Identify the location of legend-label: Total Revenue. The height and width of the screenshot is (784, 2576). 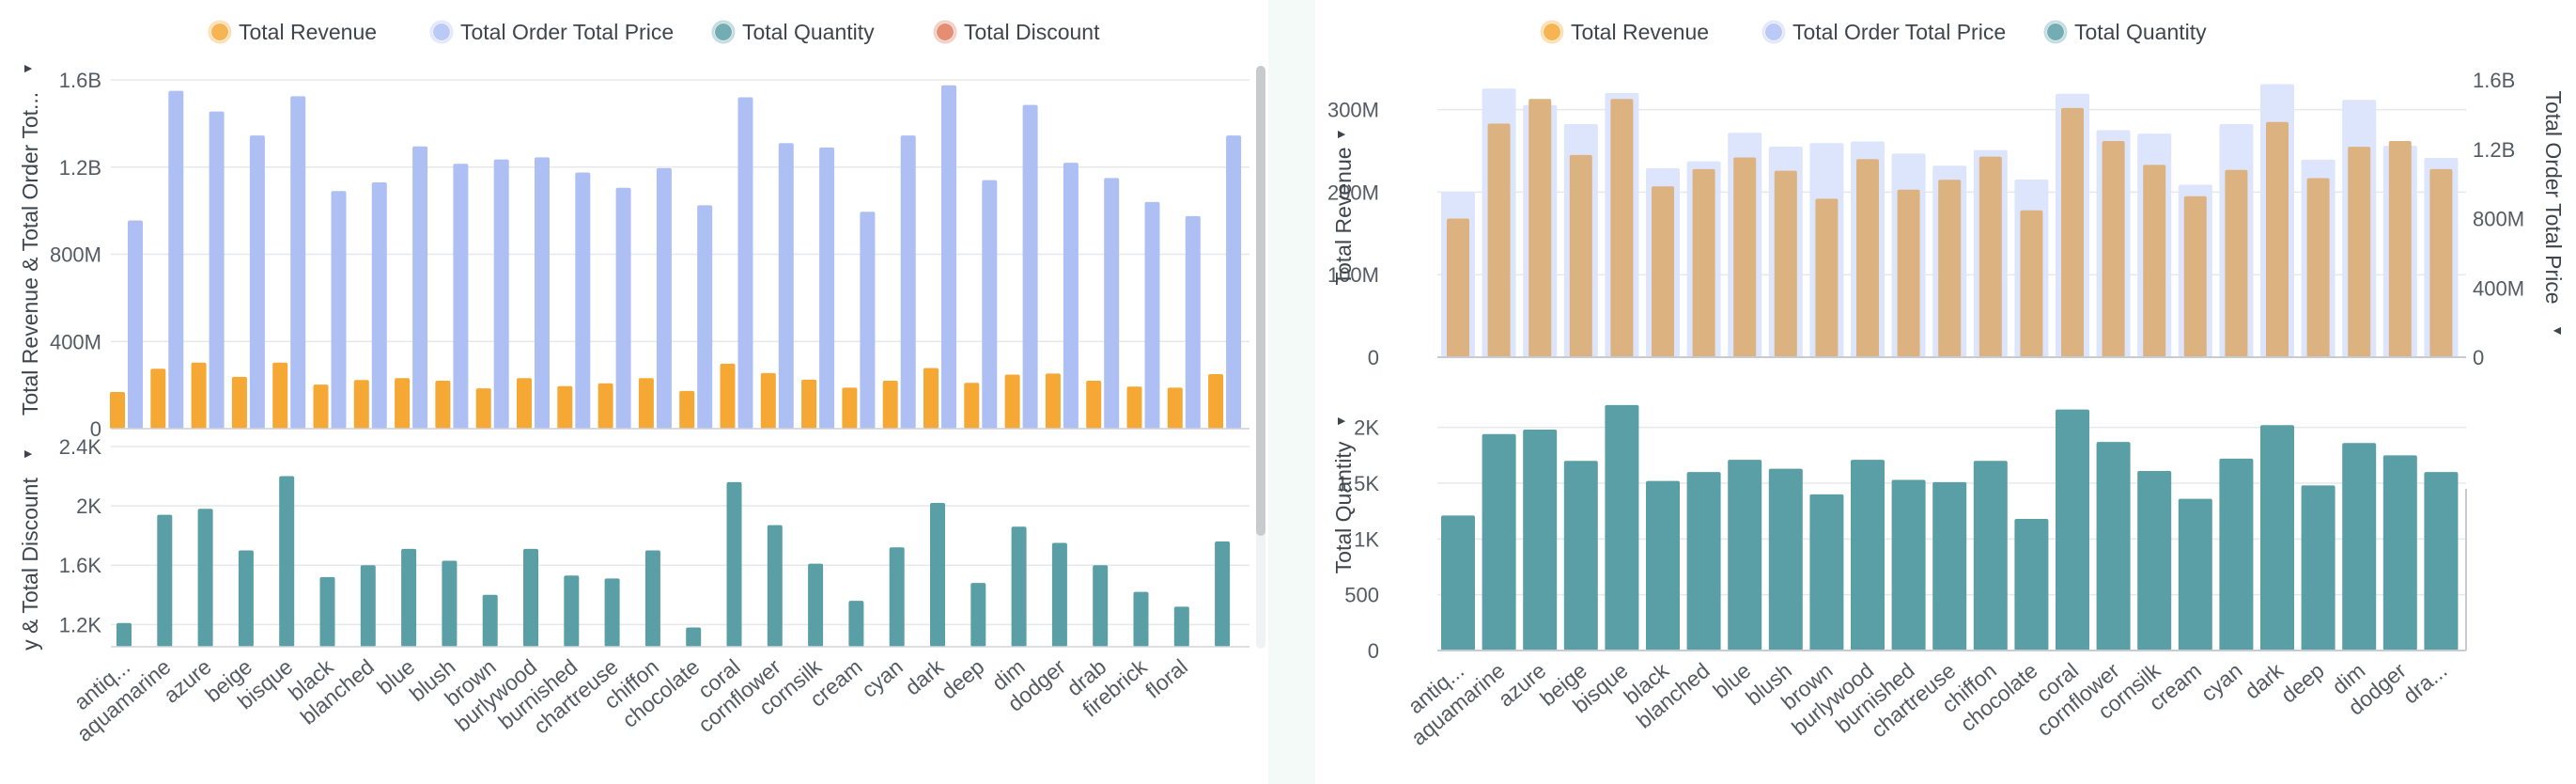
(1640, 32).